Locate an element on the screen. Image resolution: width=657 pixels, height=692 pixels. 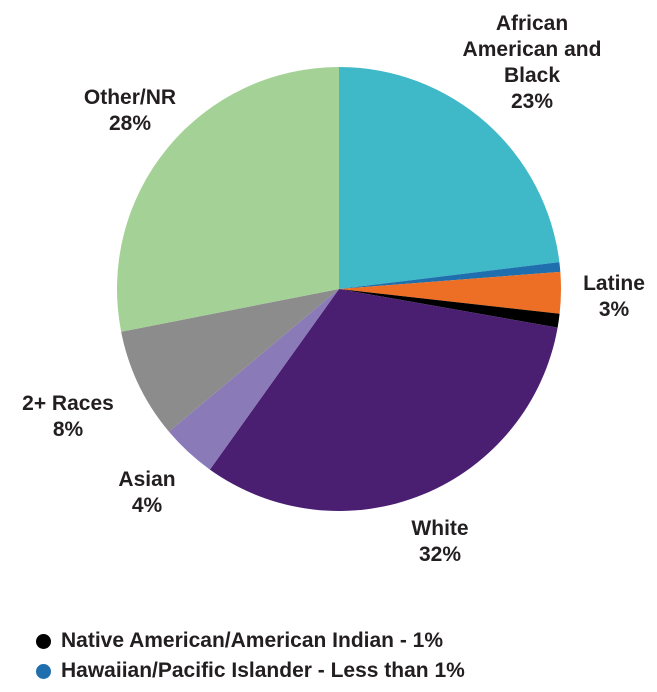
slice-value-label: 23% is located at coordinates (532, 101).